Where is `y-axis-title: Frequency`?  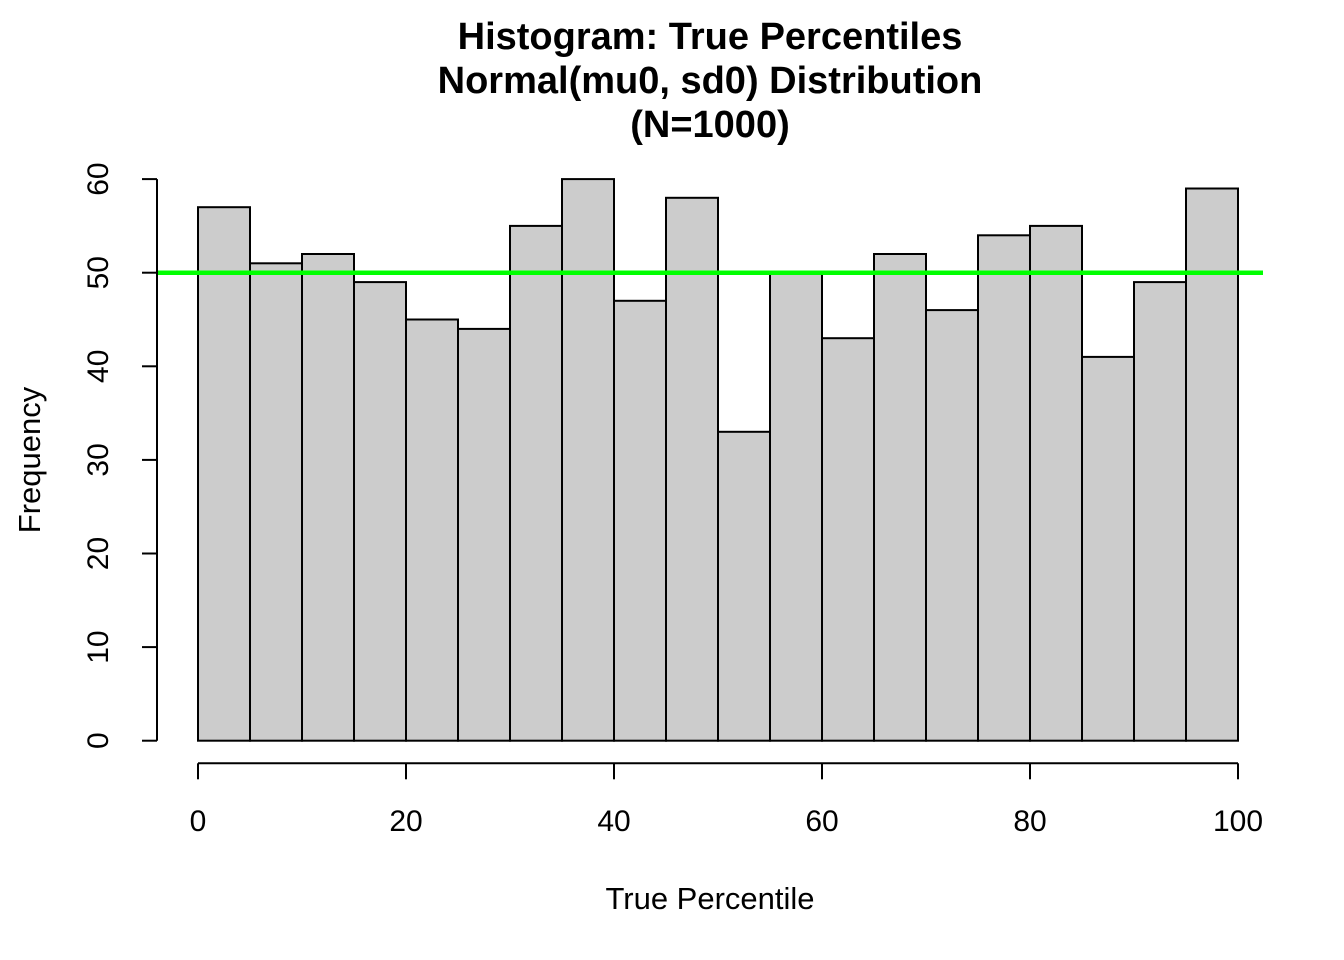
y-axis-title: Frequency is located at coordinates (29, 459).